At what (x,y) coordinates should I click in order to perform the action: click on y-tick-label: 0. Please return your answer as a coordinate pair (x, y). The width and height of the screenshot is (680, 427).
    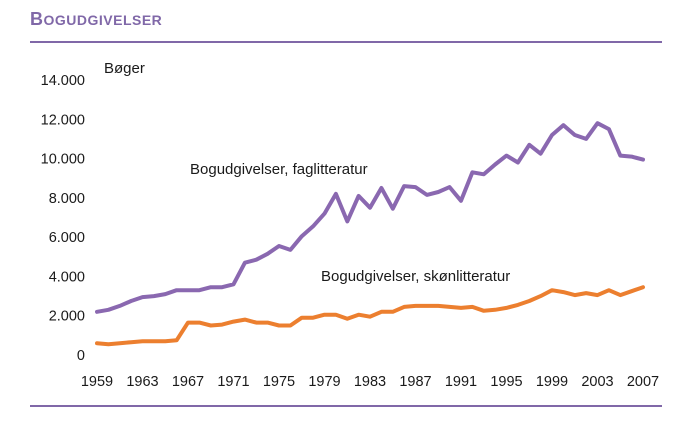
    Looking at the image, I should click on (81, 356).